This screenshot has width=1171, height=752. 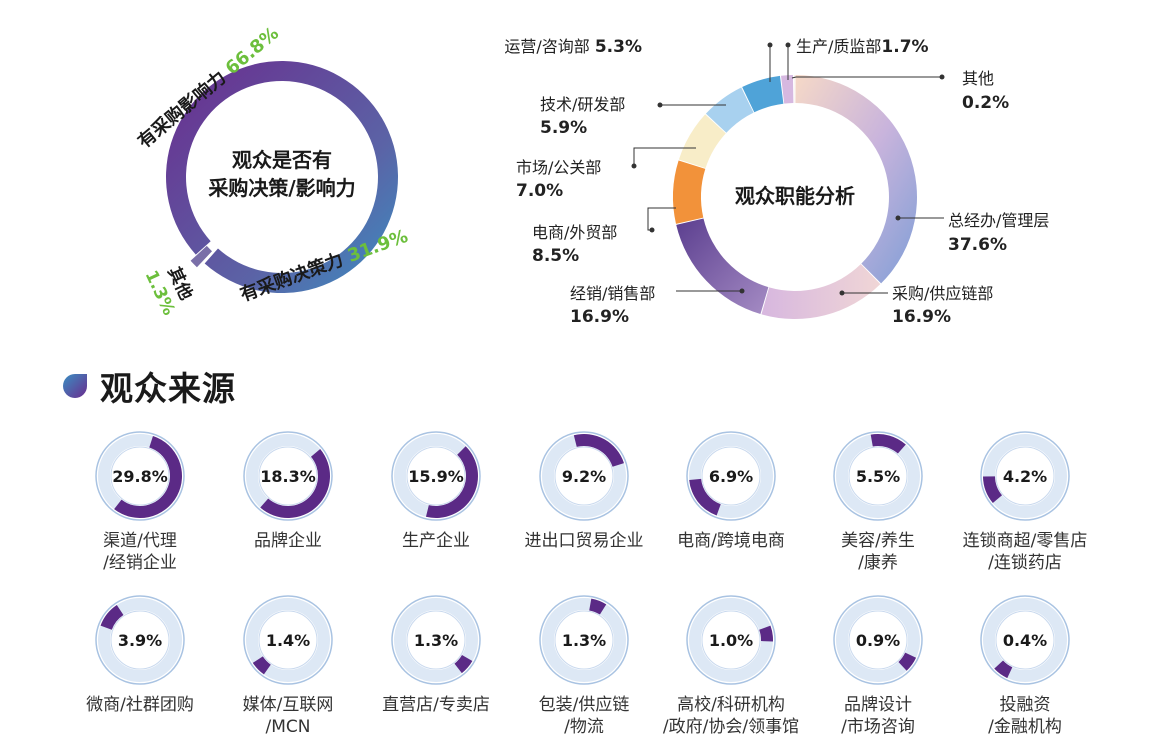 I want to click on slice-name: 其他, so click(x=978, y=78).